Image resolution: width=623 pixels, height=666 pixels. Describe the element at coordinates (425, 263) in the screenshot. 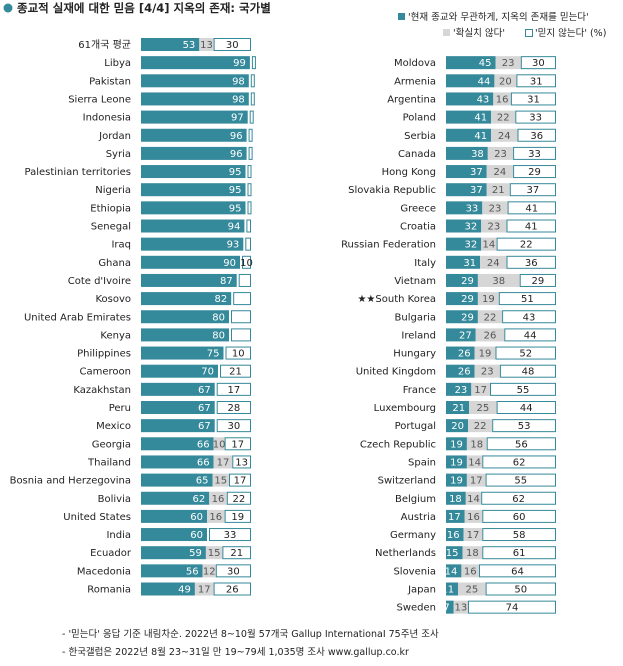

I see `row-label: Italy` at that location.